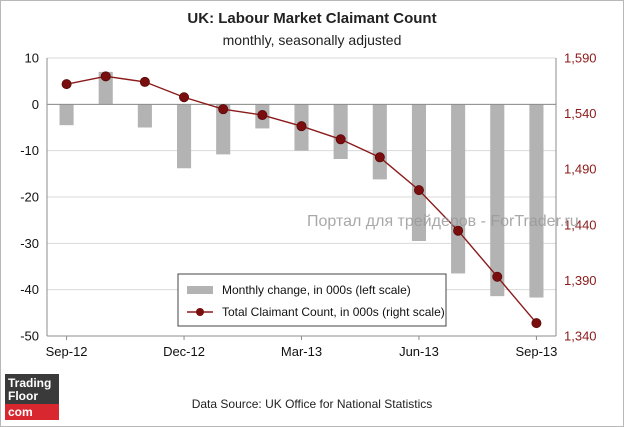 The image size is (624, 427). I want to click on legend-box, so click(312, 300).